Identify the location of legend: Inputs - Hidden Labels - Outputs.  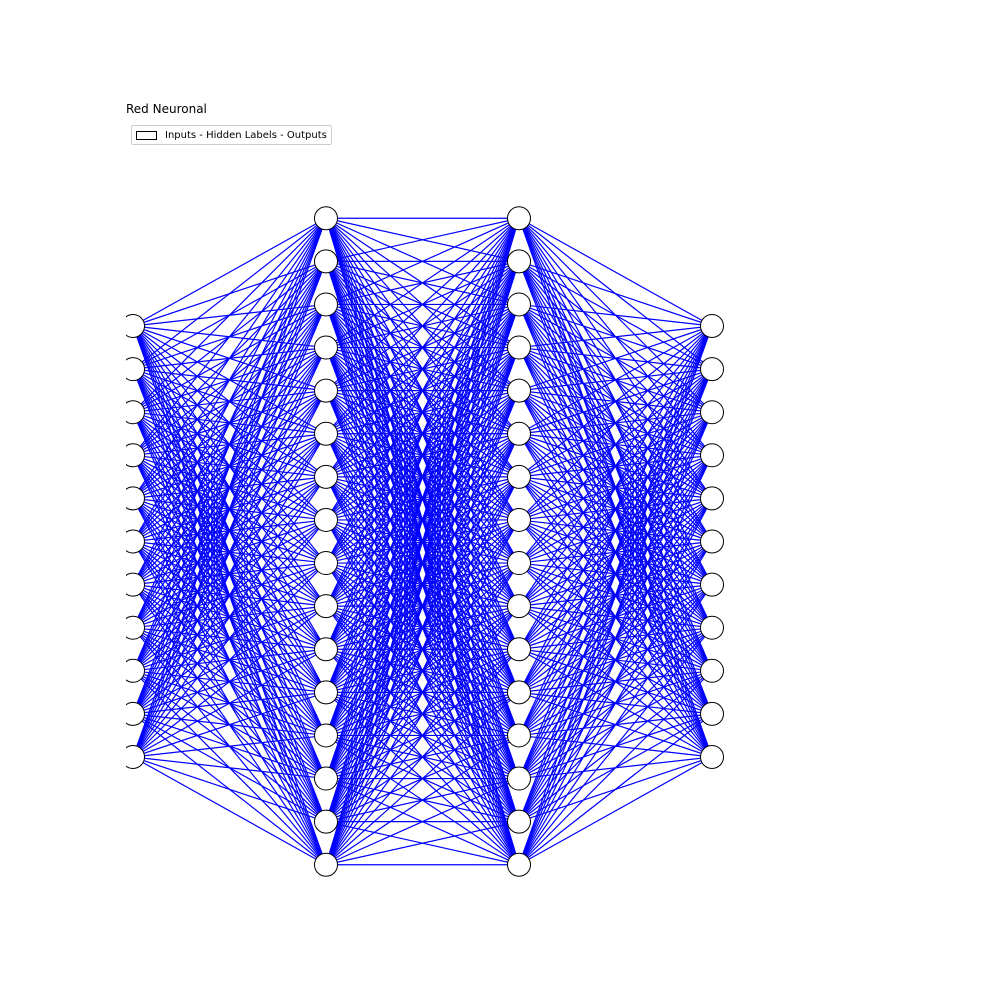
(231, 135).